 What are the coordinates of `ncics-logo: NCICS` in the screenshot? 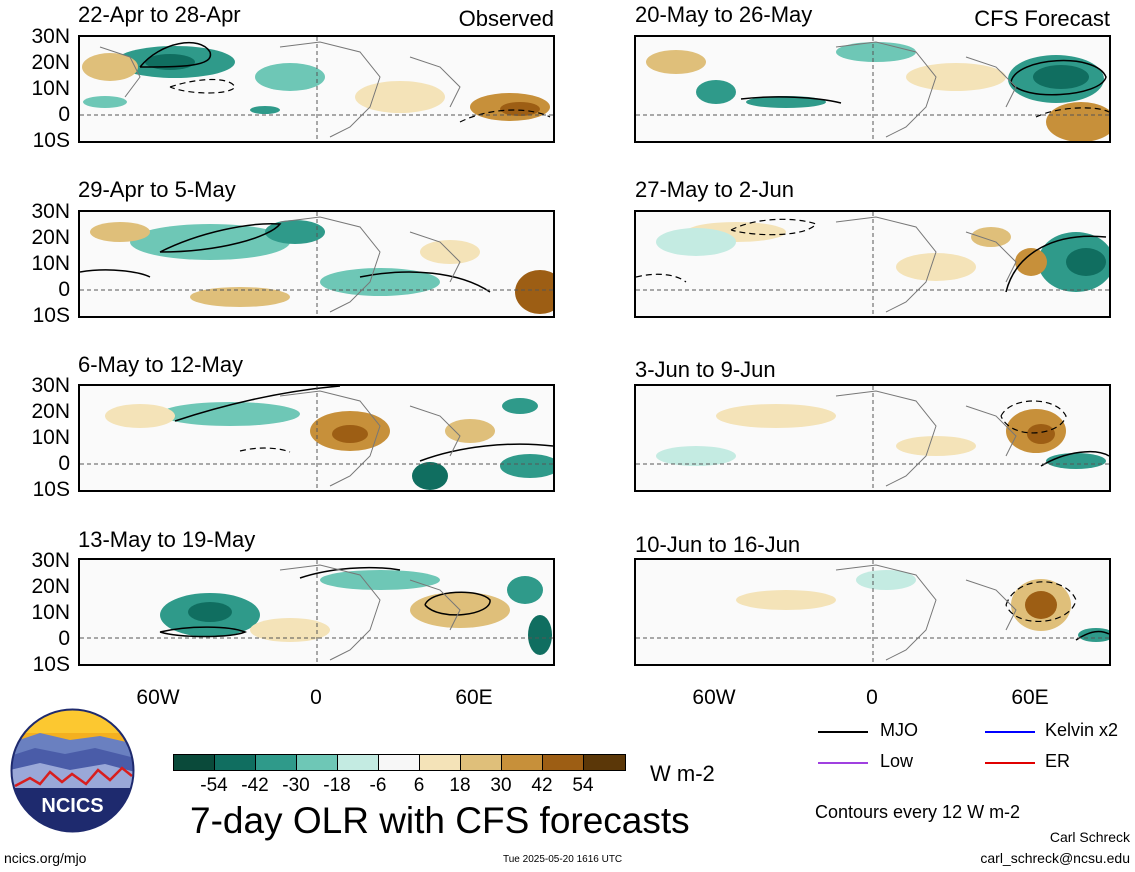 It's located at (72, 770).